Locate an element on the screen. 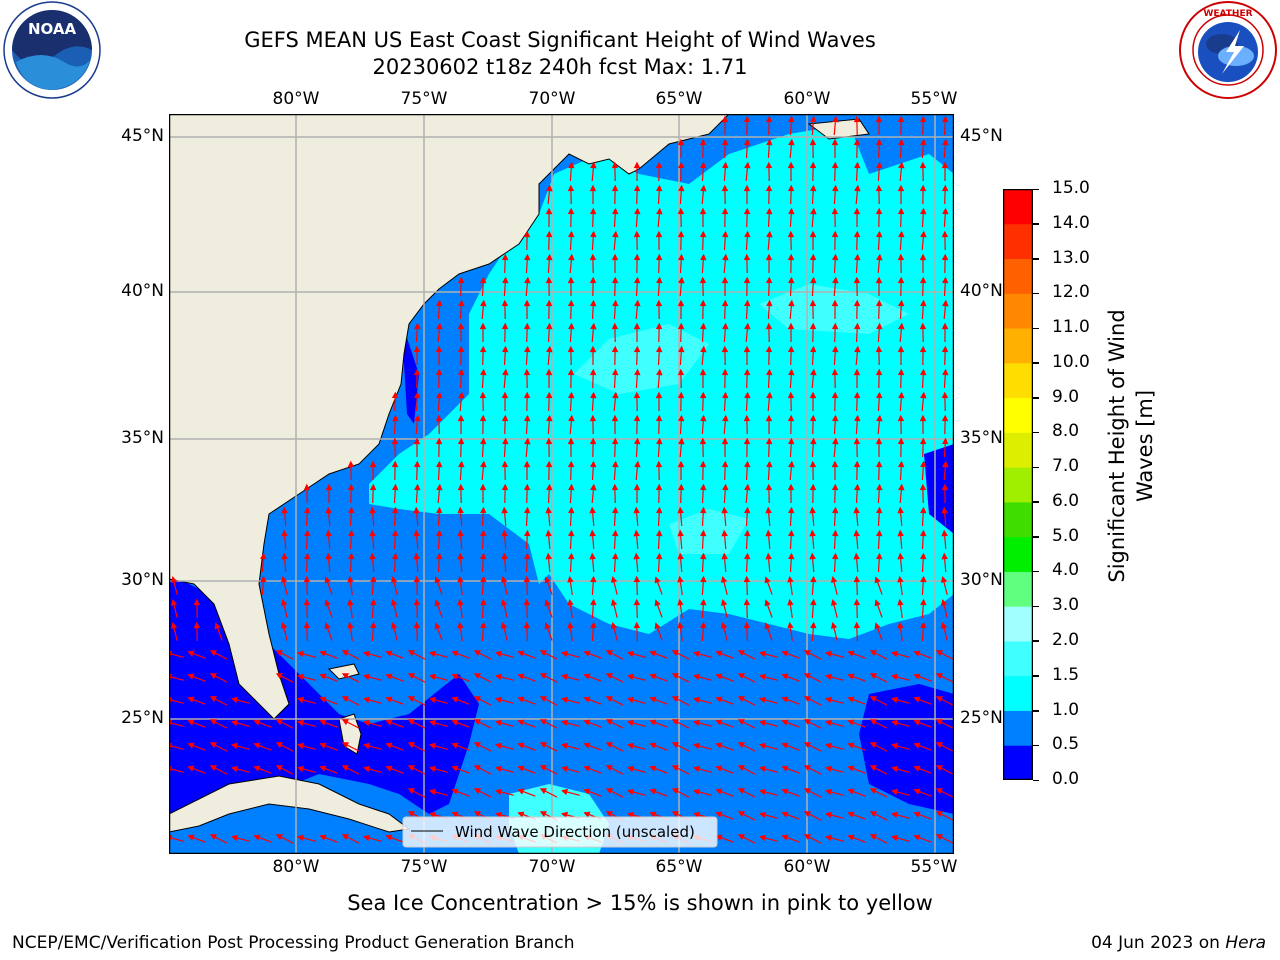 This screenshot has width=1280, height=960. lon-label-bottom-55w: 55°W is located at coordinates (934, 867).